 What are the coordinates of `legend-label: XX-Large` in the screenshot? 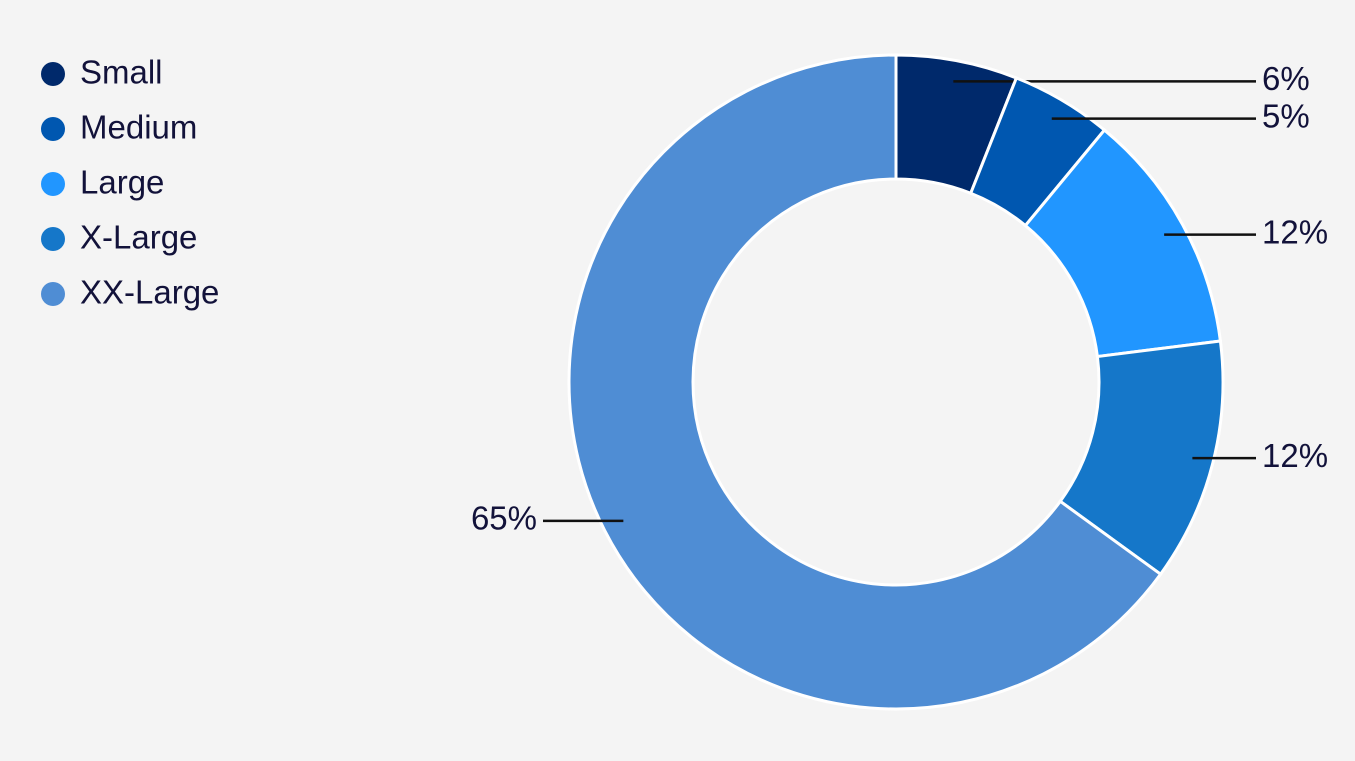 It's located at (149, 292).